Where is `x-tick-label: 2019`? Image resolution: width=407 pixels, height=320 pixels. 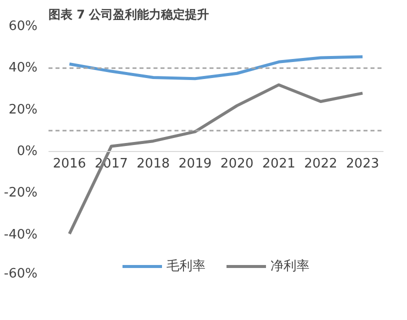 x-tick-label: 2019 is located at coordinates (195, 164).